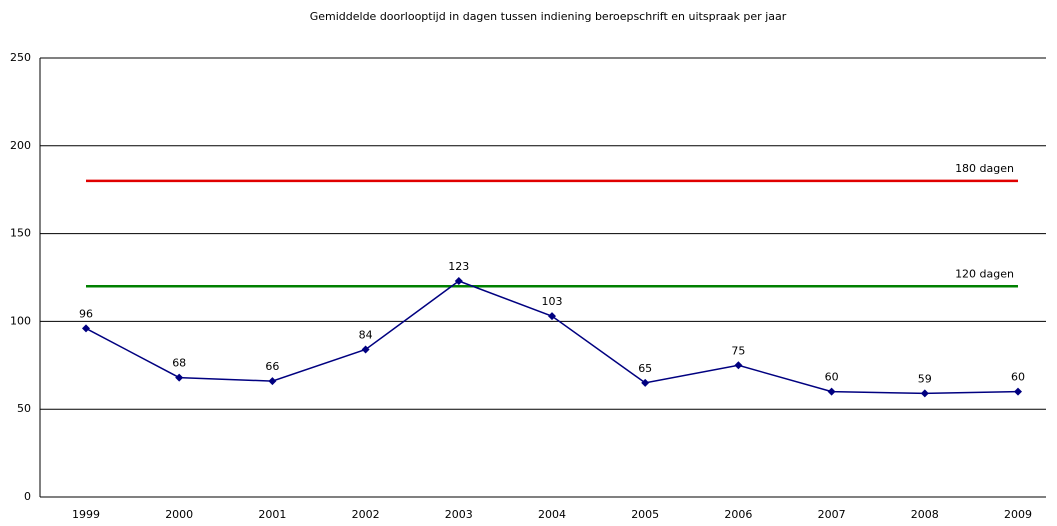  Describe the element at coordinates (925, 514) in the screenshot. I see `x-tick-label: 2008` at that location.